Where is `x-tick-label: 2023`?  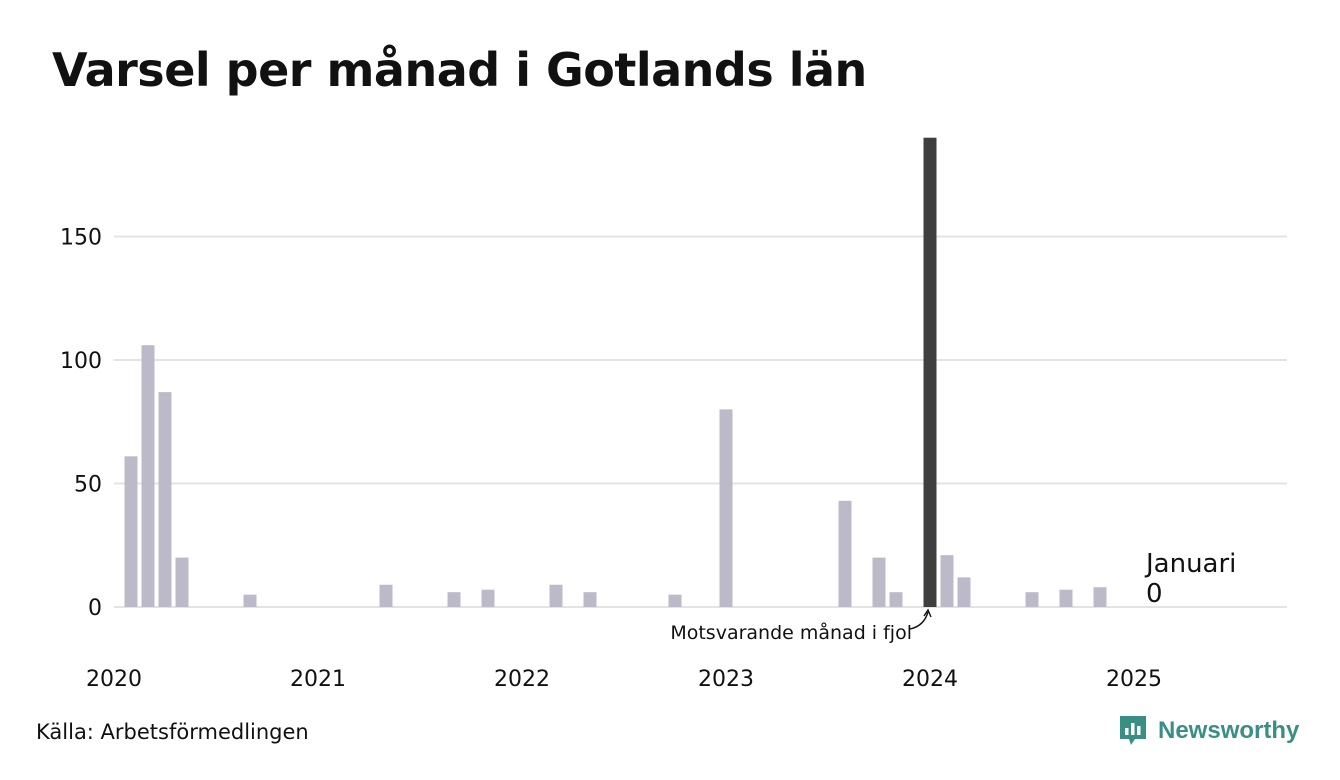
x-tick-label: 2023 is located at coordinates (726, 679).